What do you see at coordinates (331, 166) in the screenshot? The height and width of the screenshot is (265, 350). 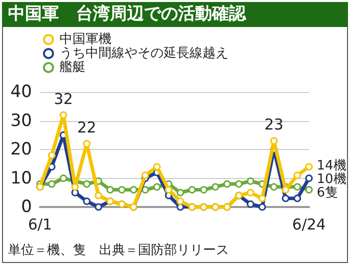 I see `data-label: 14機` at bounding box center [331, 166].